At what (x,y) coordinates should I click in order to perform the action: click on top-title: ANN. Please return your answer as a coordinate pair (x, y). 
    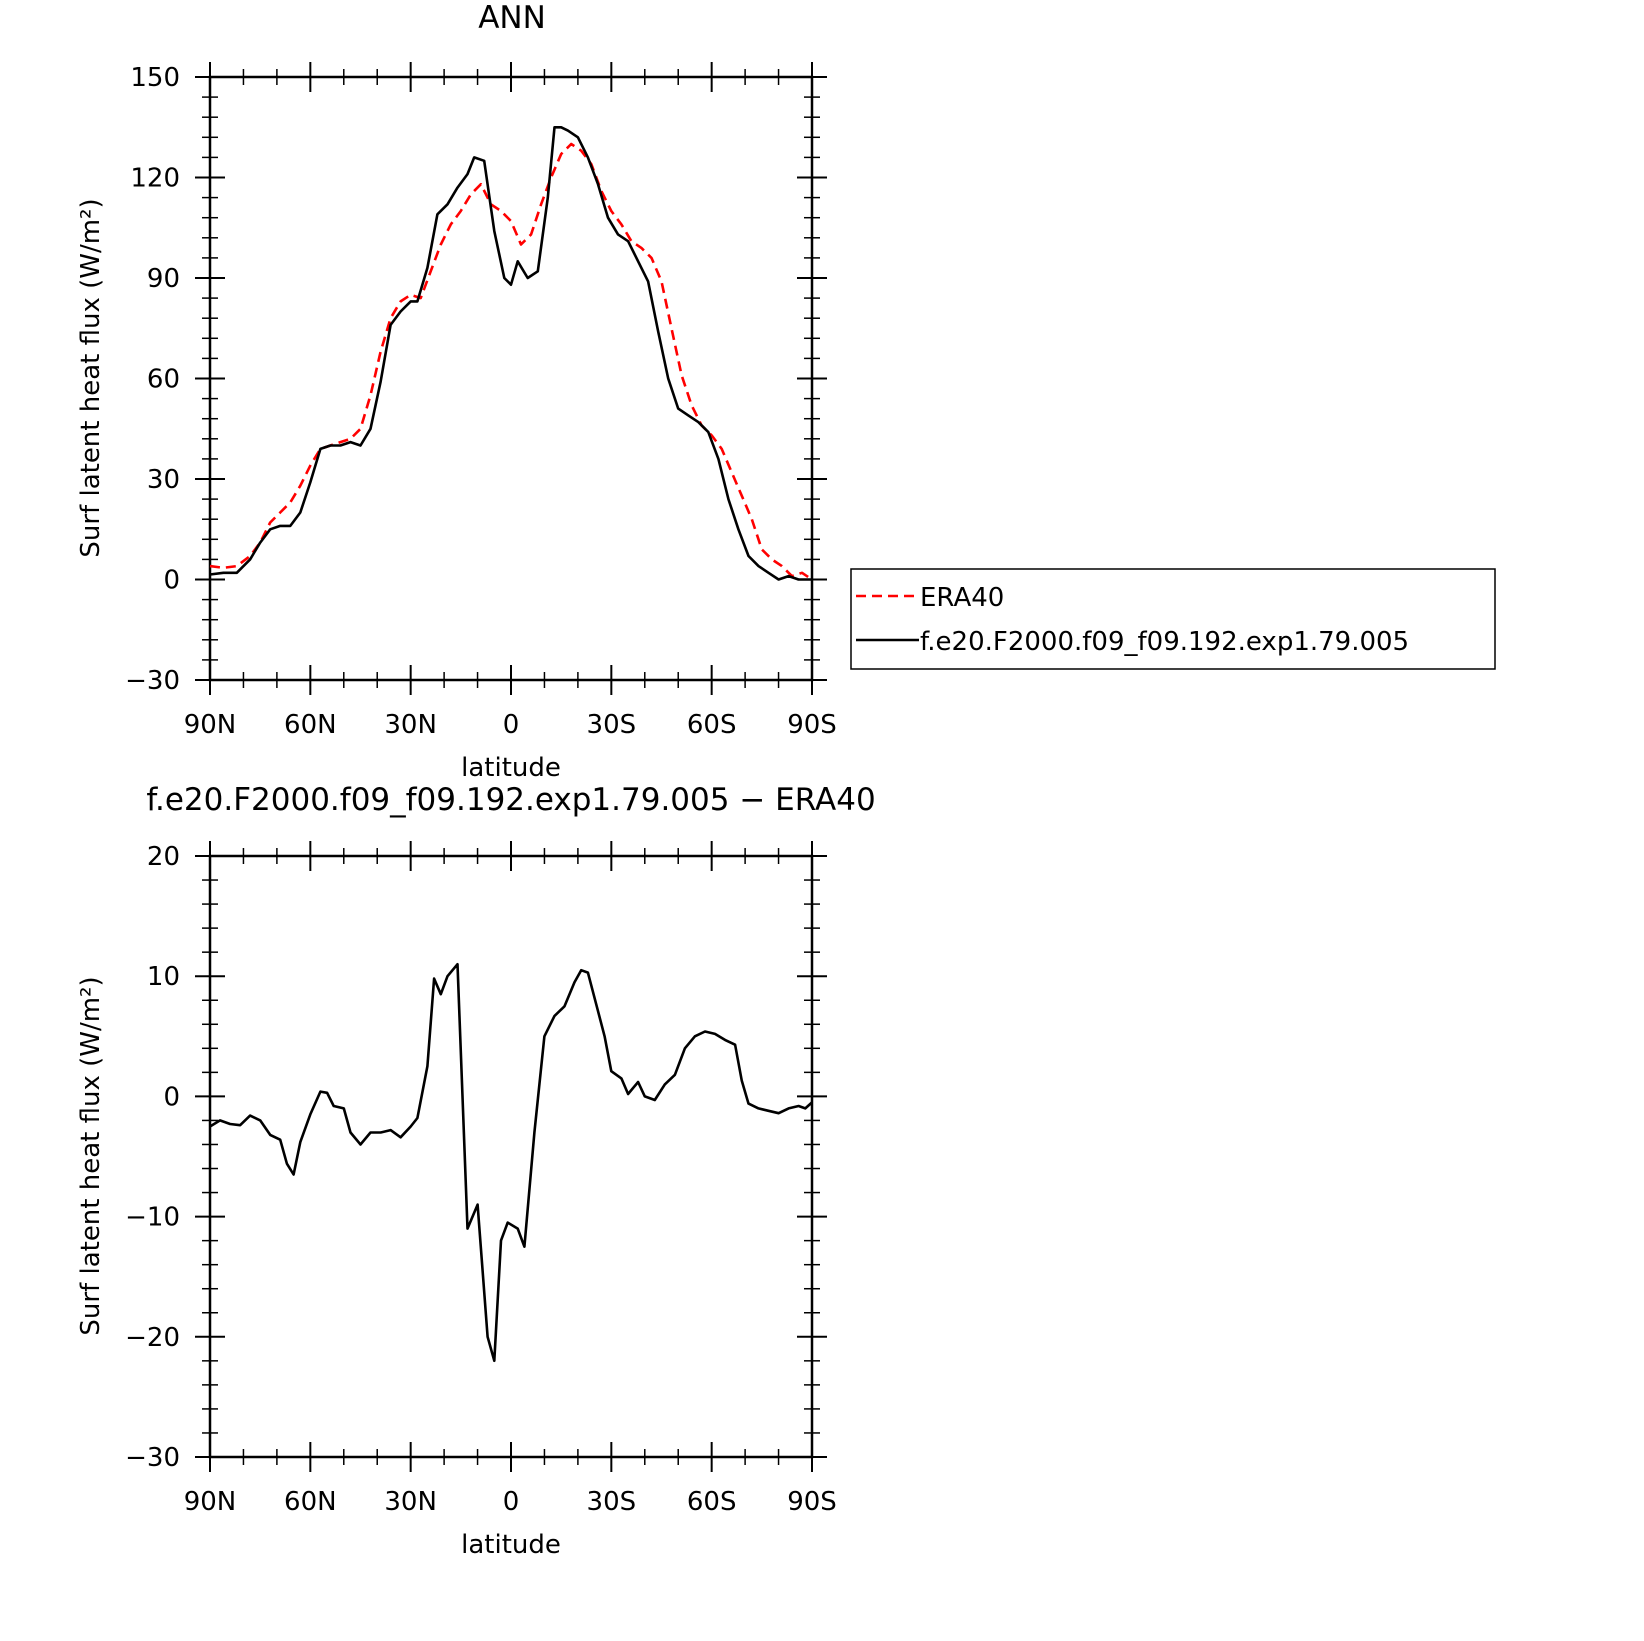
    Looking at the image, I should click on (512, 18).